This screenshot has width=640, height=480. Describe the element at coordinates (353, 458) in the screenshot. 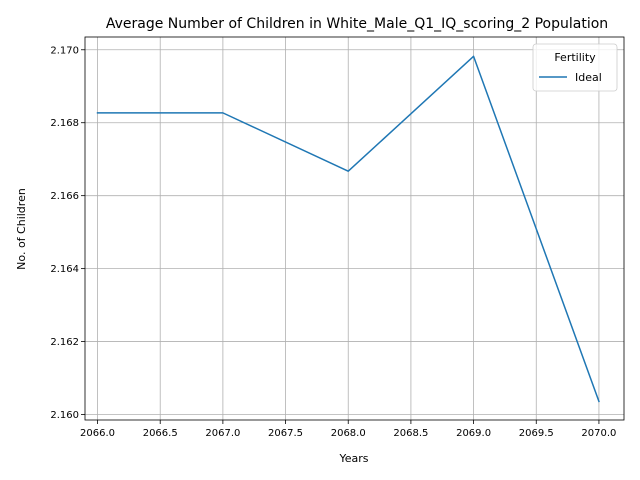

I see `x-axis-label: Years` at that location.